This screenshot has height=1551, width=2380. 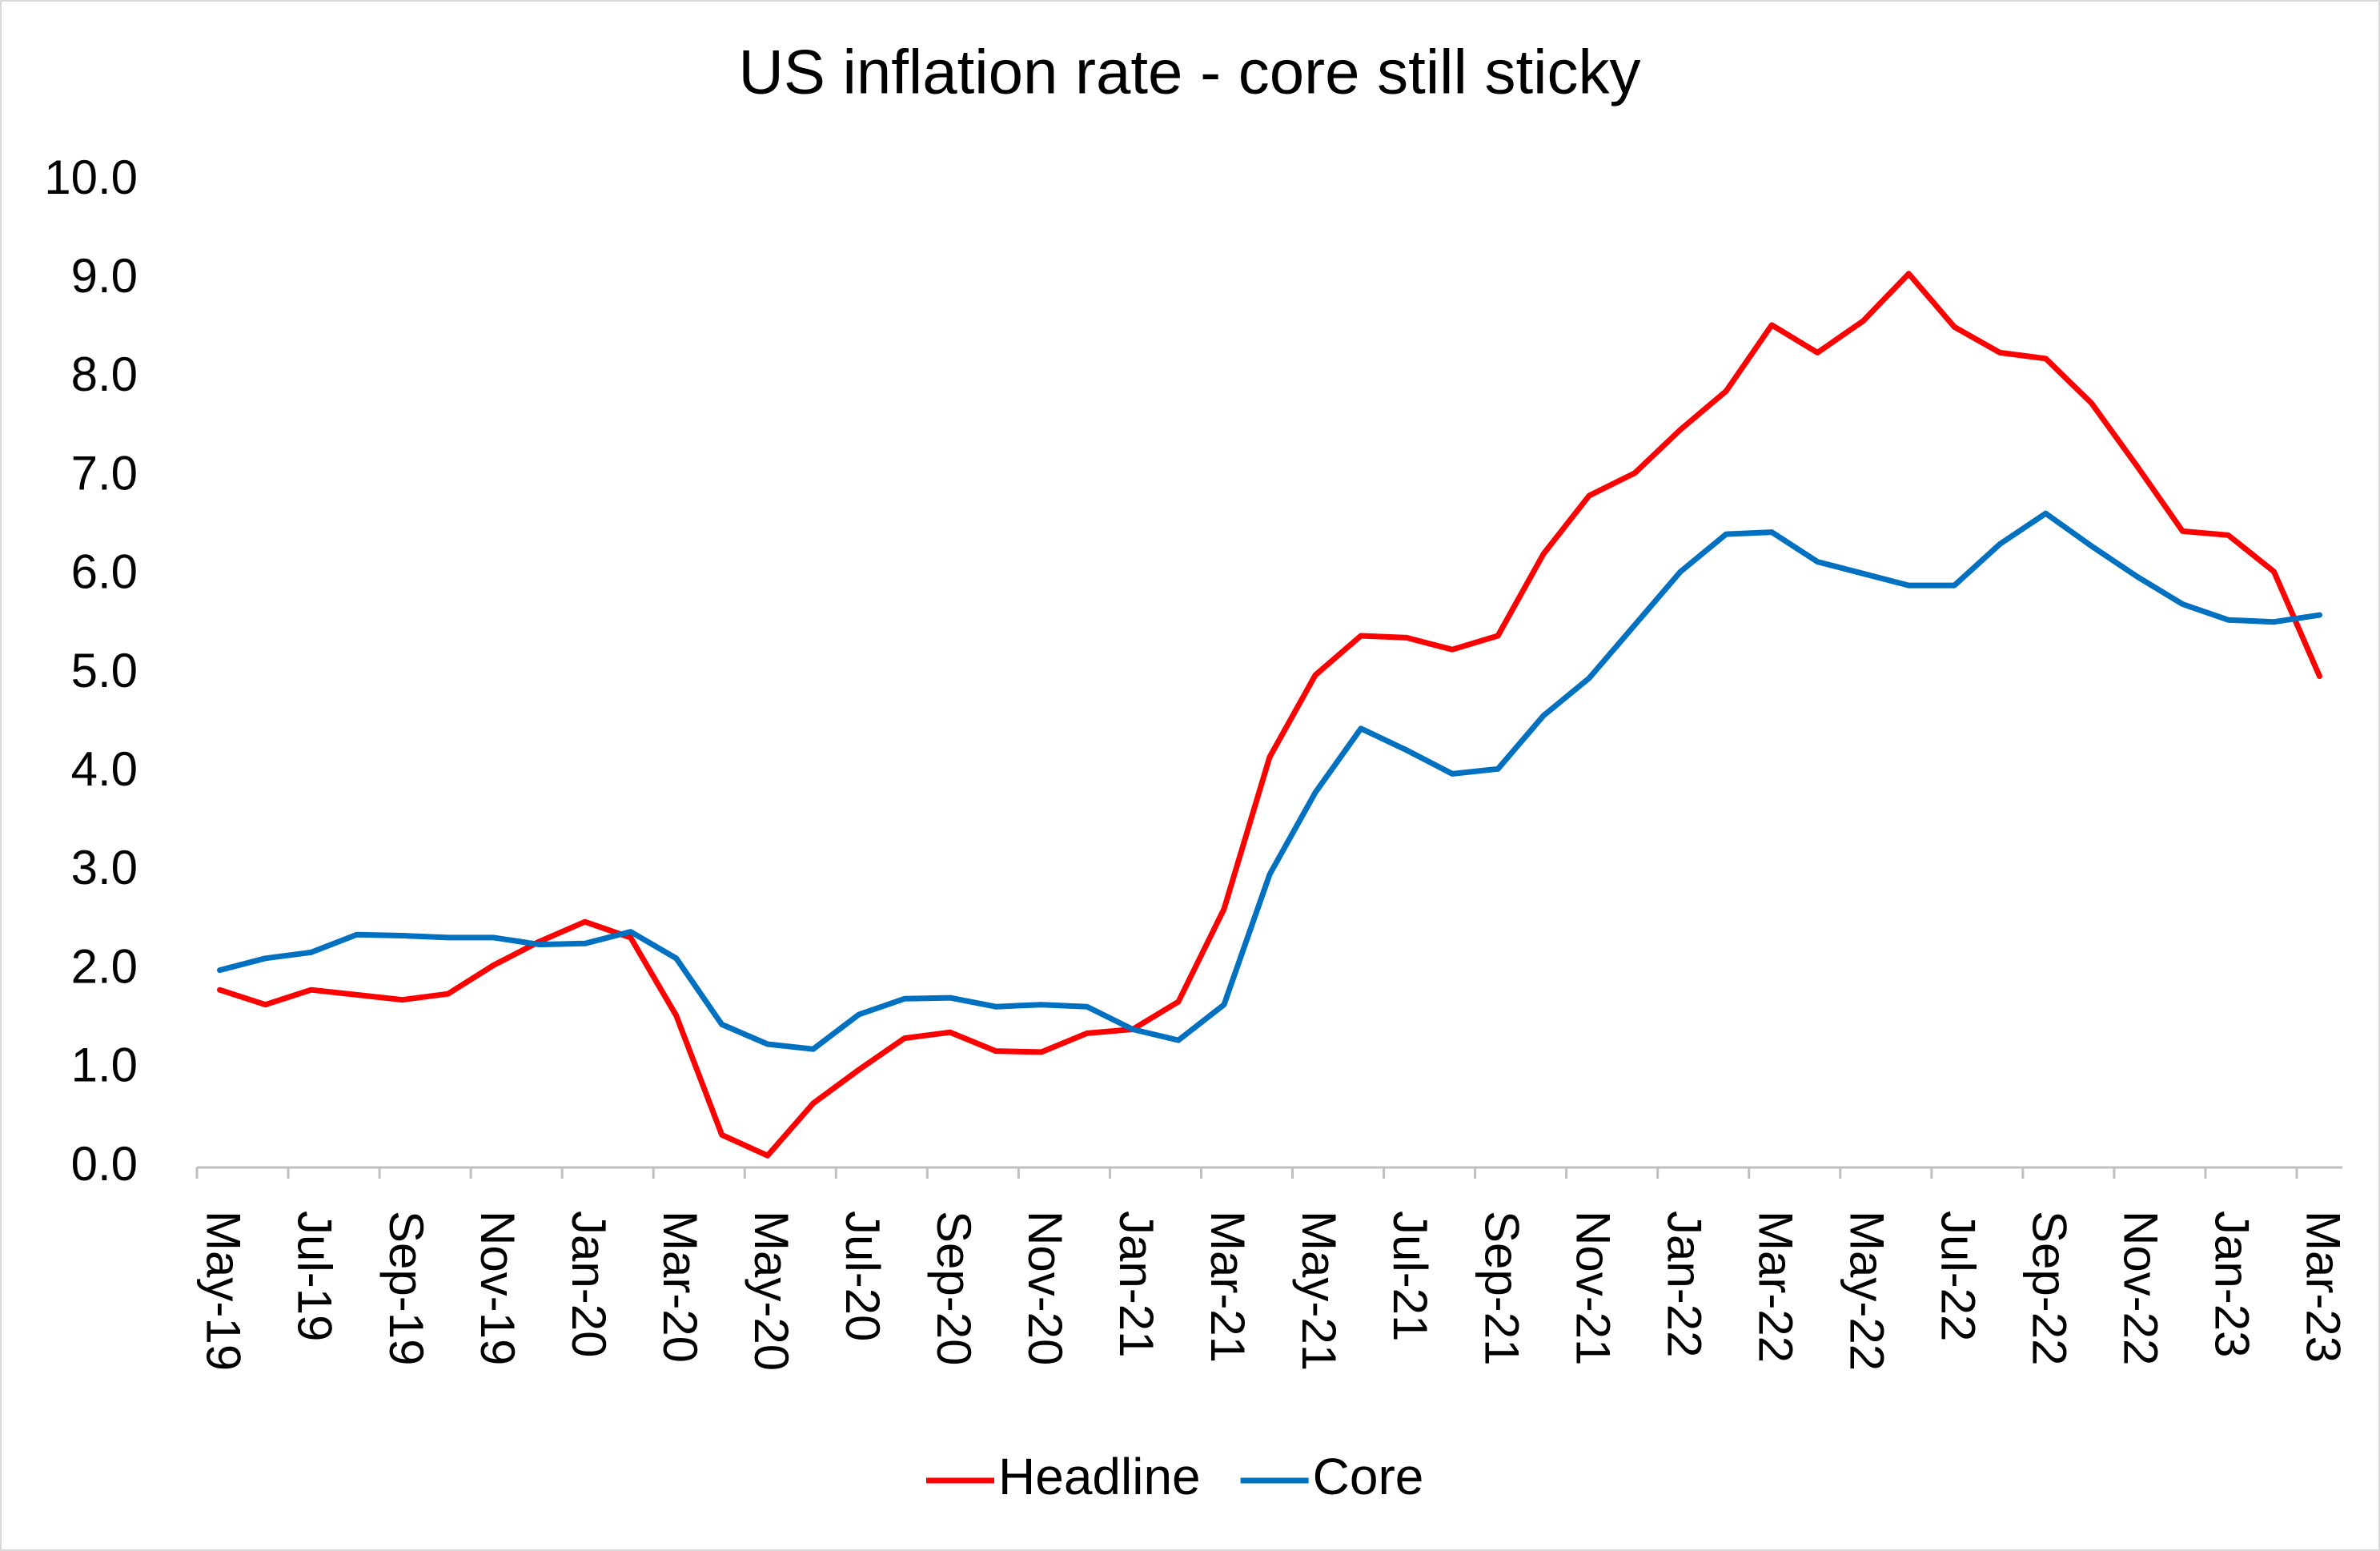 I want to click on x-tick-label: May-20, so click(x=771, y=1291).